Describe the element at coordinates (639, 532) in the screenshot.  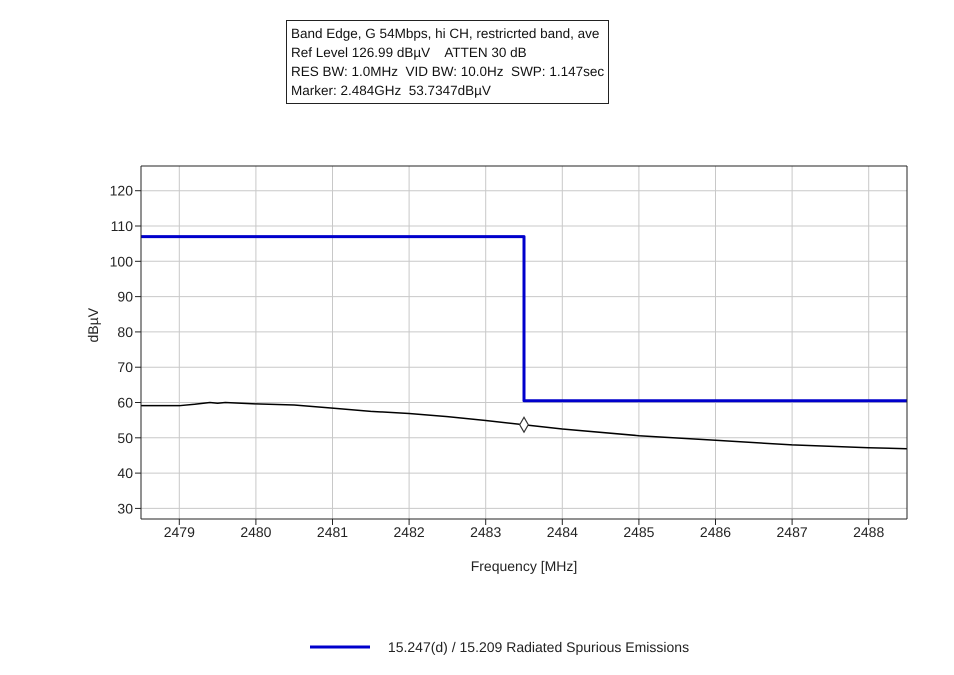
I see `x-tick-label: 2485` at that location.